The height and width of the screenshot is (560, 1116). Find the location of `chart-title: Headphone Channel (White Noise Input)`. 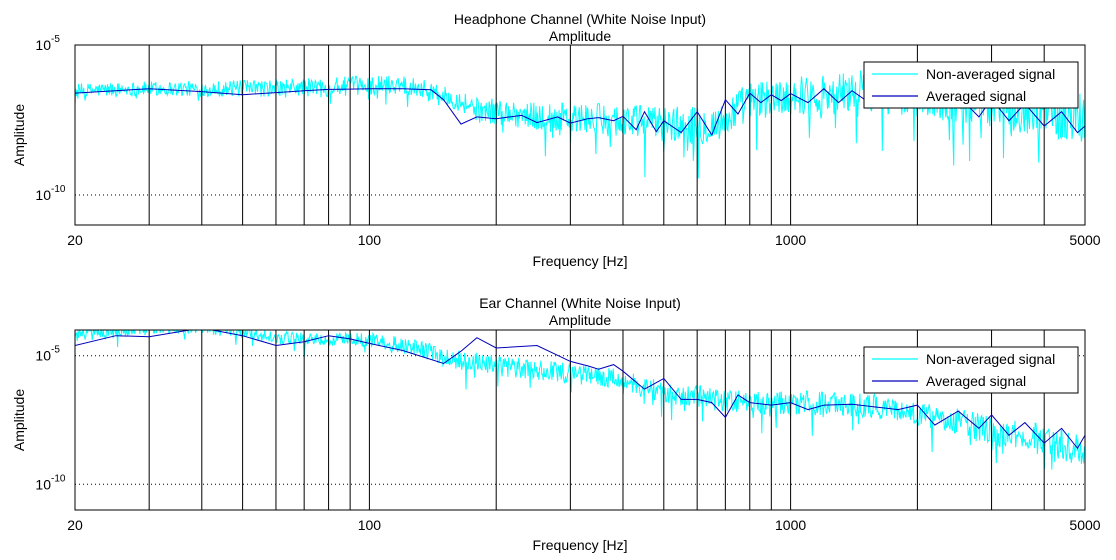

chart-title: Headphone Channel (White Noise Input) is located at coordinates (580, 19).